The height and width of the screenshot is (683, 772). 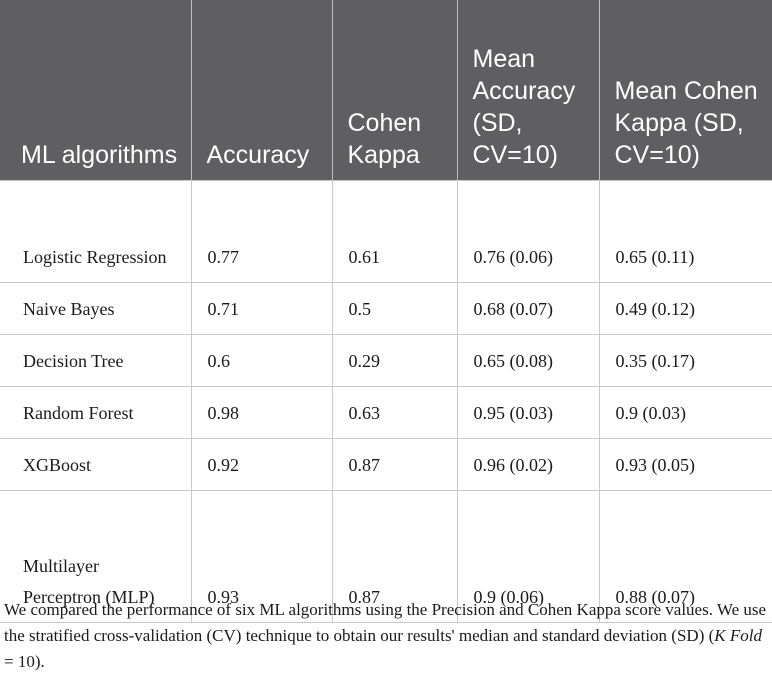 I want to click on algorithm-name: Random Forest, so click(x=95, y=411).